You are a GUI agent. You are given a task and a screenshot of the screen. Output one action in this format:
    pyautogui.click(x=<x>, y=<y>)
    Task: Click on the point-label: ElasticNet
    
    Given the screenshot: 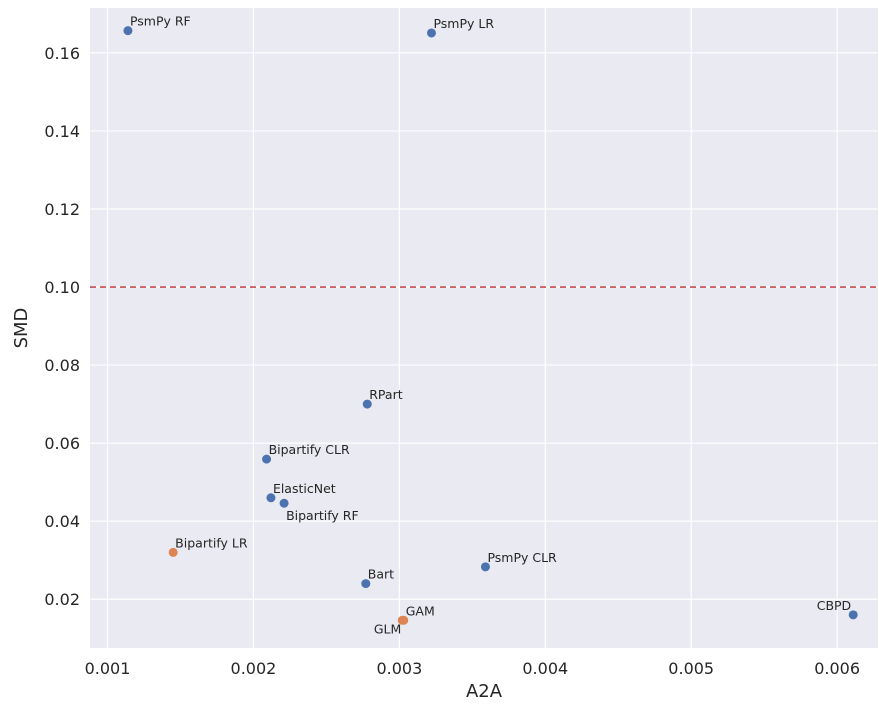 What is the action you would take?
    pyautogui.click(x=304, y=488)
    